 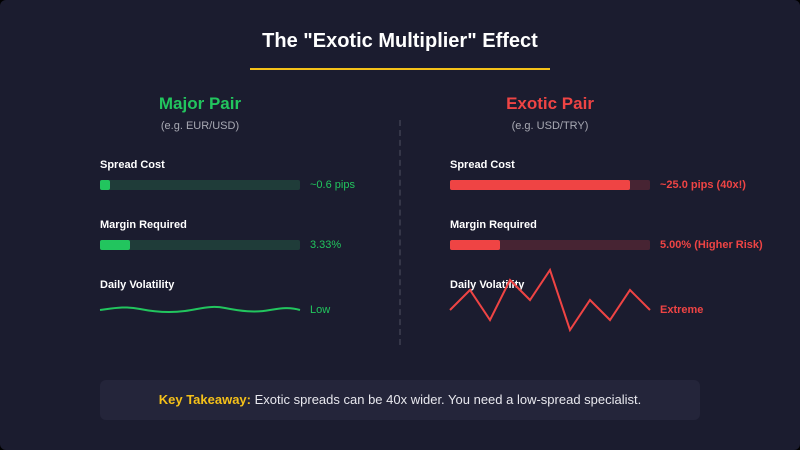 I want to click on major-pair-subtitle: (e.g. EUR/USD), so click(x=200, y=126).